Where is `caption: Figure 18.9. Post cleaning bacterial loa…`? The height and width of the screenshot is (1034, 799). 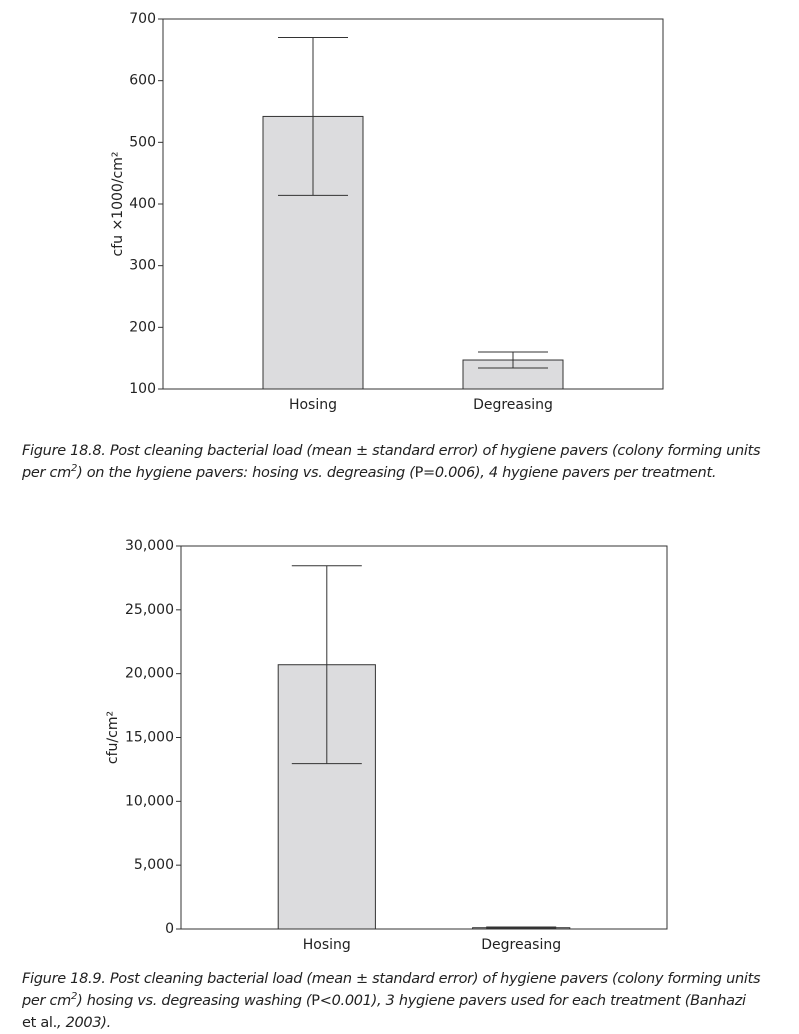 caption: Figure 18.9. Post cleaning bacterial loa… is located at coordinates (392, 1001).